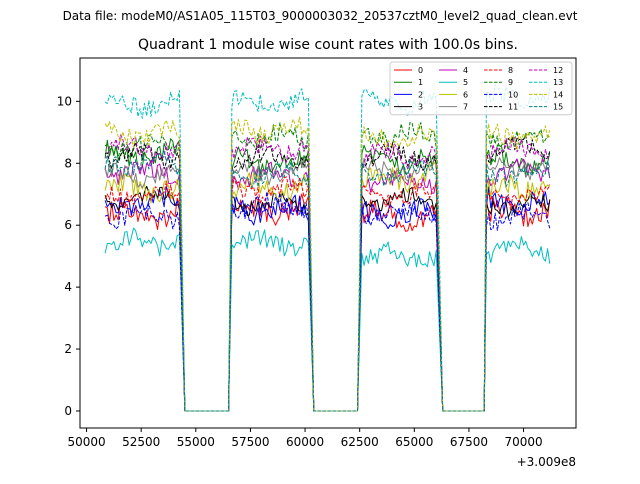 The image size is (640, 484). Describe the element at coordinates (360, 442) in the screenshot. I see `x-tick-label: 62500` at that location.